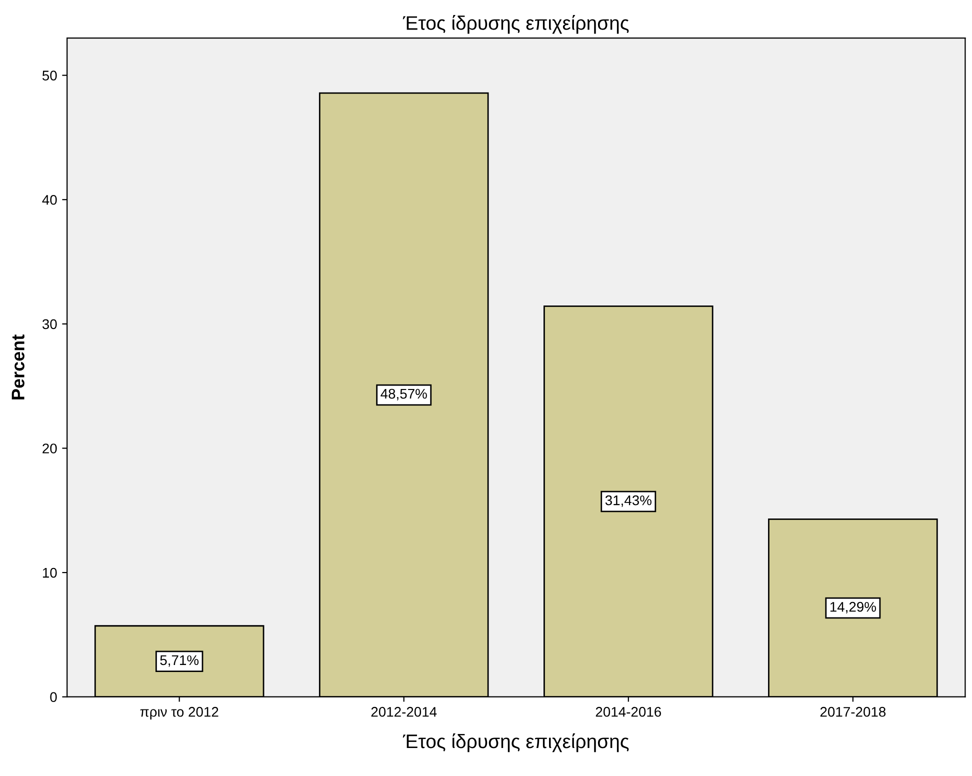 Image resolution: width=972 pixels, height=776 pixels. Describe the element at coordinates (515, 24) in the screenshot. I see `chart-title: Έτος ίδρυσης επιχείρησης` at that location.